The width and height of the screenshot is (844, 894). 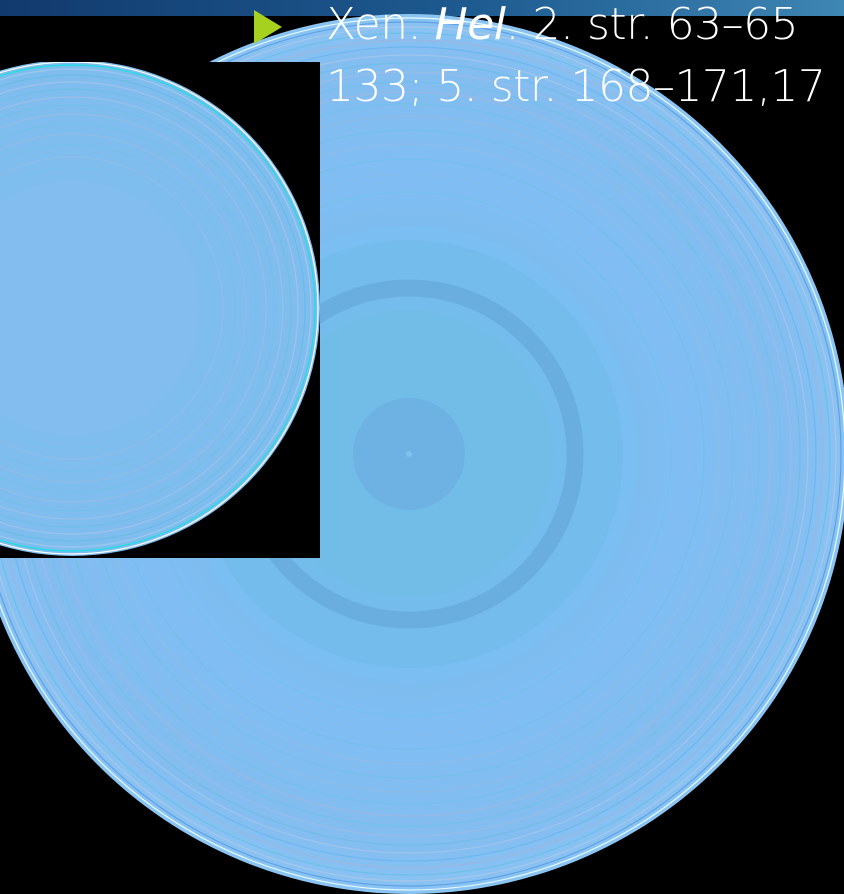 What do you see at coordinates (380, 25) in the screenshot?
I see `citation-line-1-prefix: Xen.` at bounding box center [380, 25].